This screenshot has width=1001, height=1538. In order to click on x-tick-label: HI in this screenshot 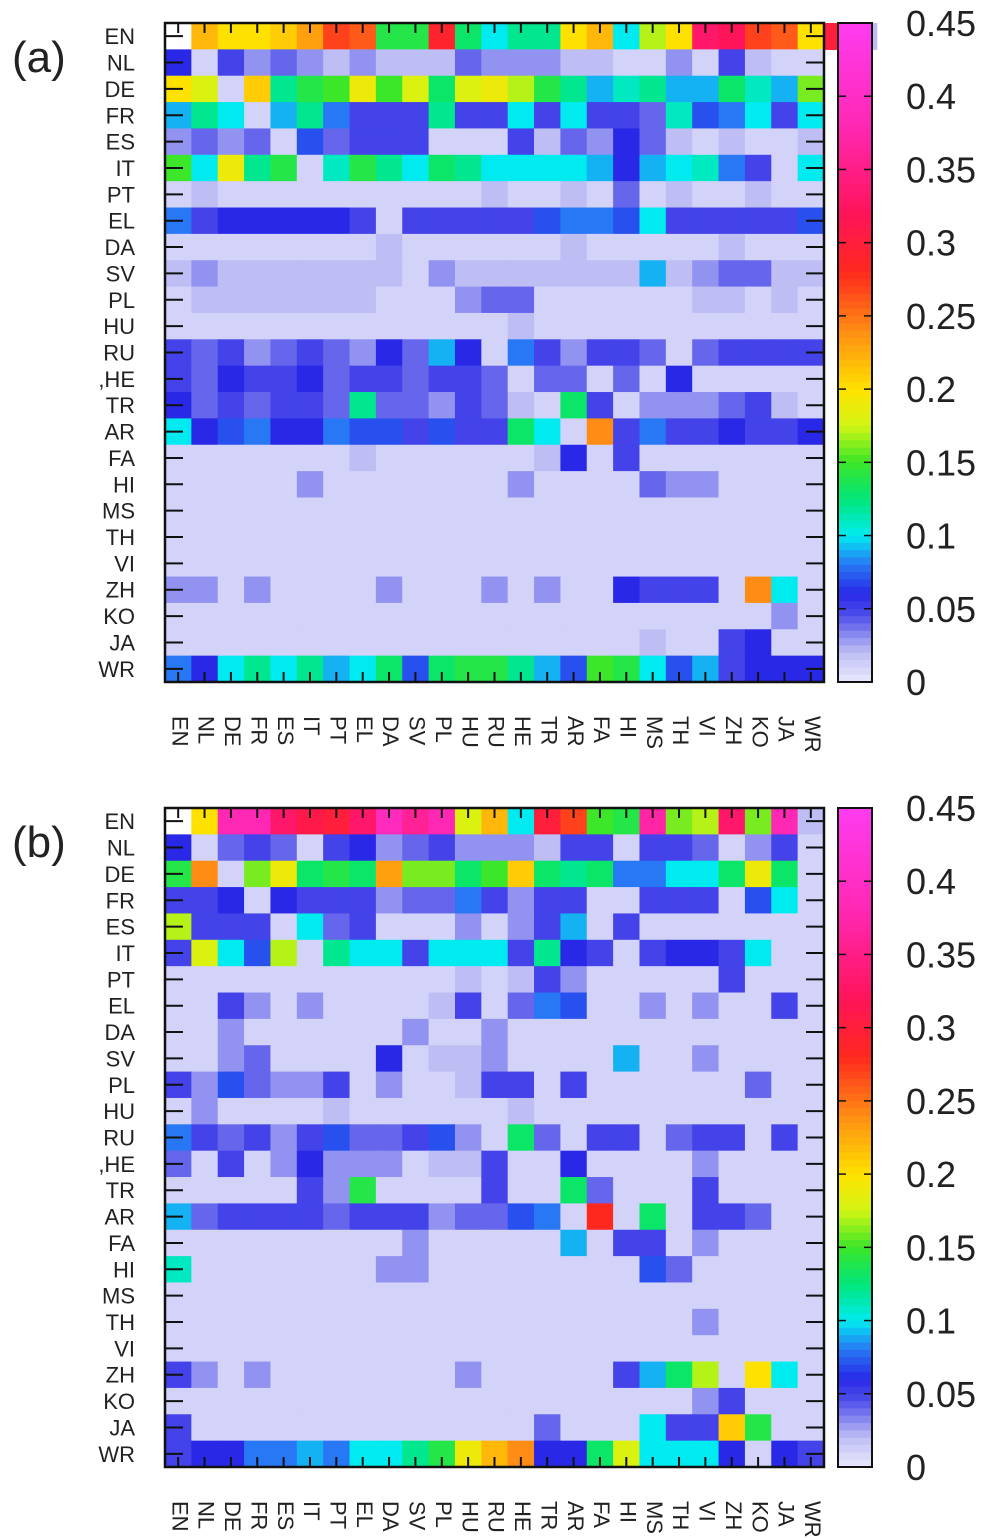, I will do `click(627, 1512)`.